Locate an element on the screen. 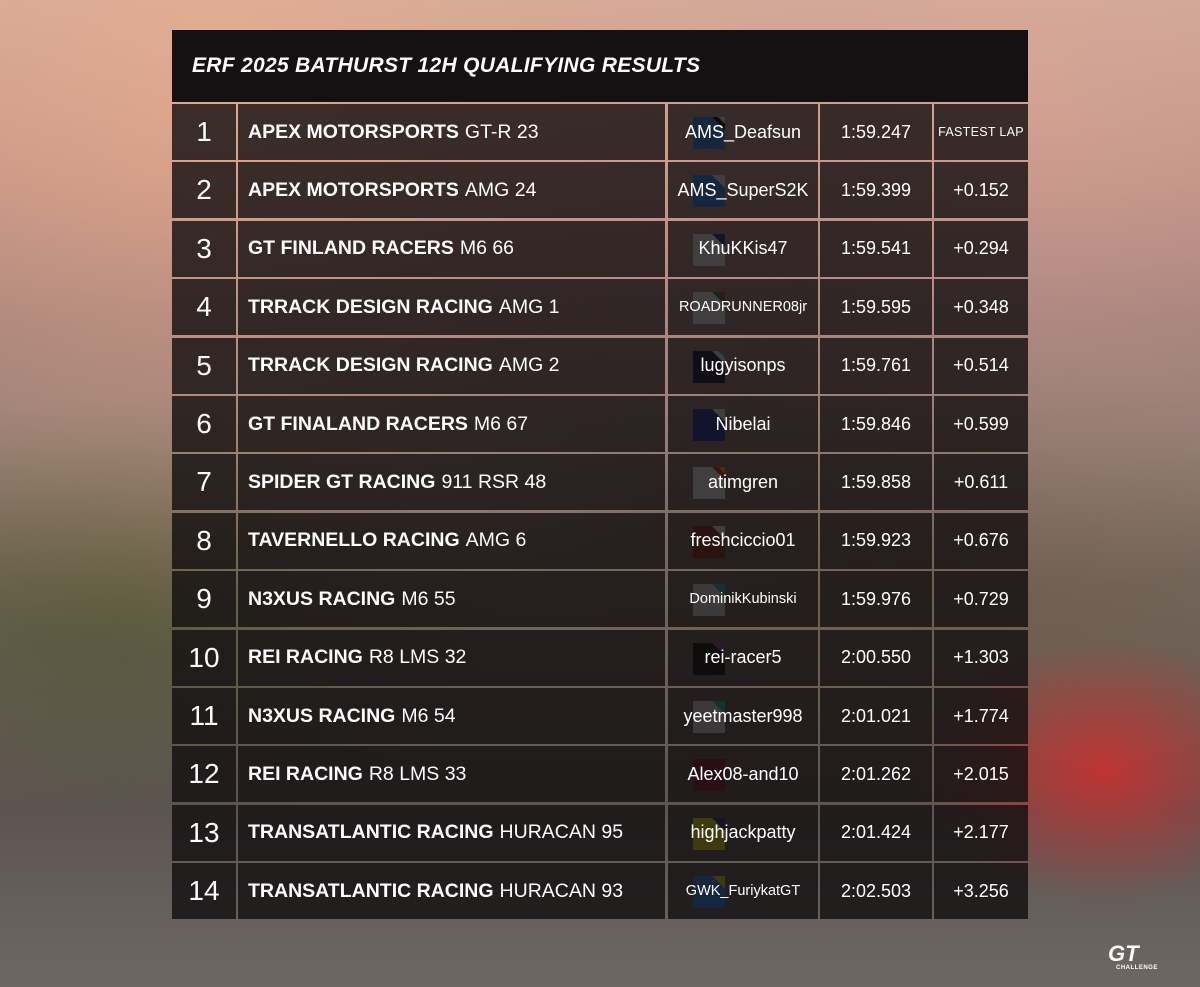 The width and height of the screenshot is (1200, 987). team-cell: REI RACING R8 LMS 33 is located at coordinates (481, 774).